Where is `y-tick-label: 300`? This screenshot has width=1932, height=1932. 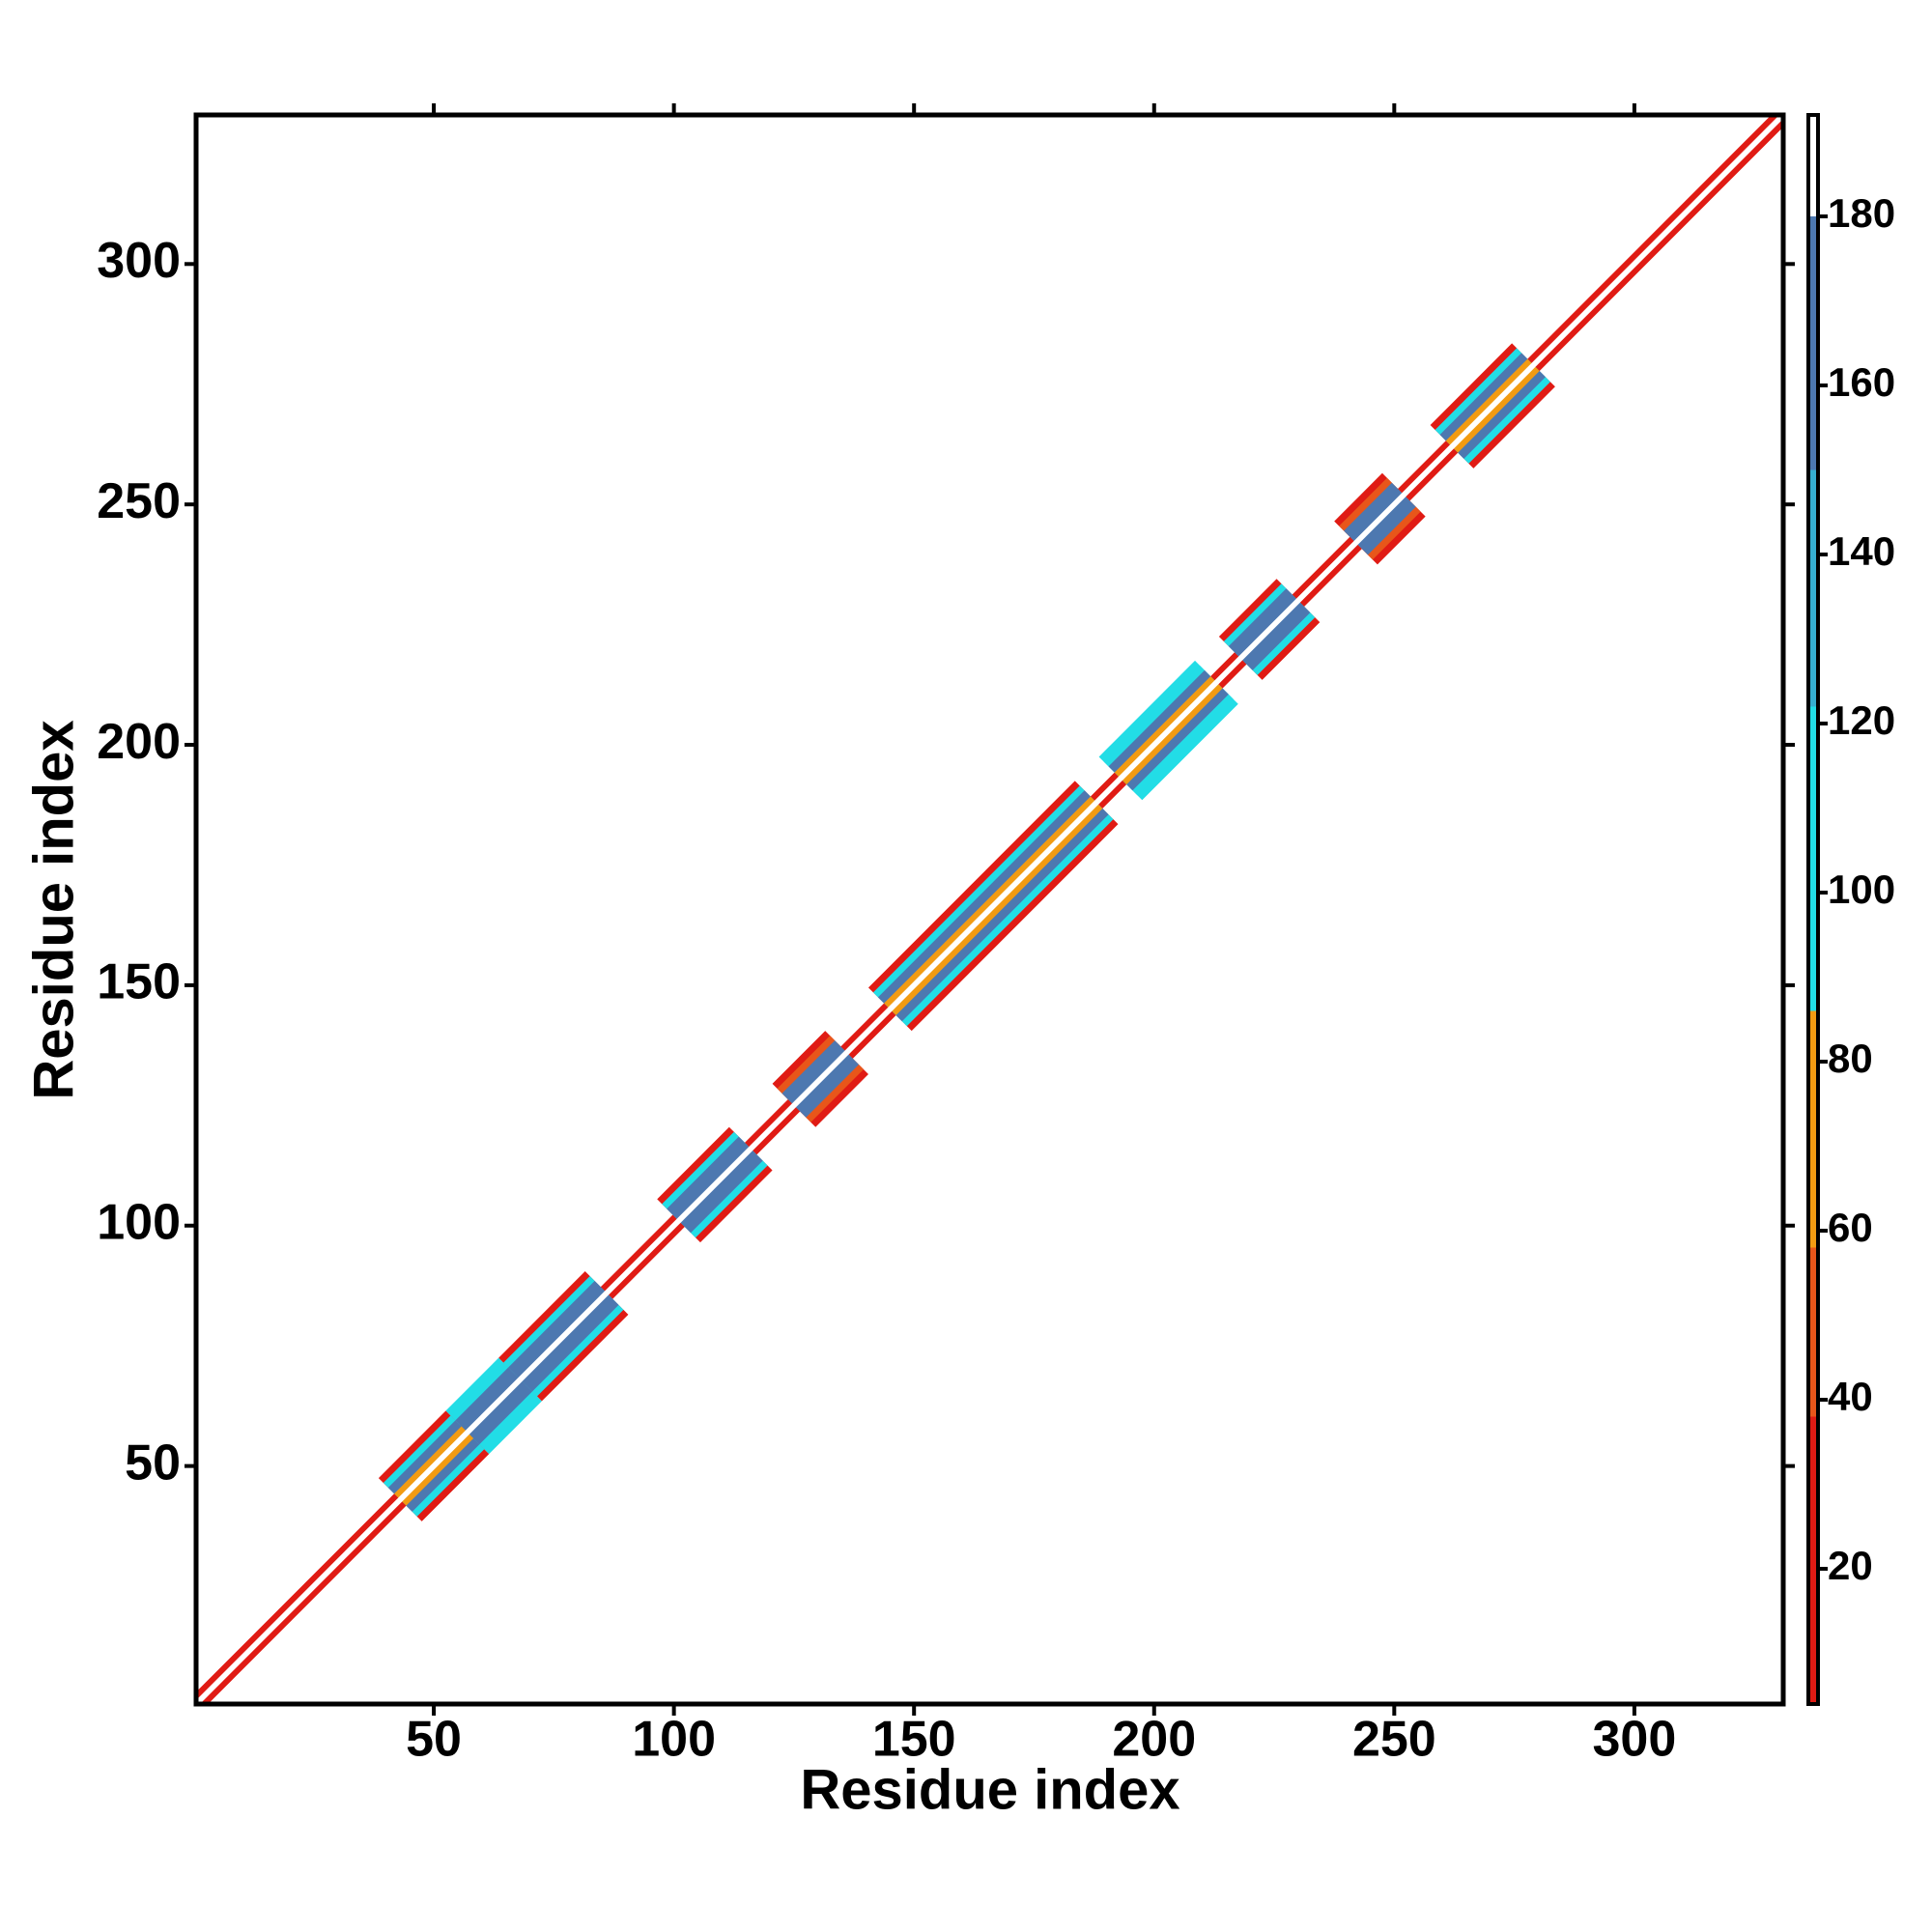
y-tick-label: 300 is located at coordinates (139, 261).